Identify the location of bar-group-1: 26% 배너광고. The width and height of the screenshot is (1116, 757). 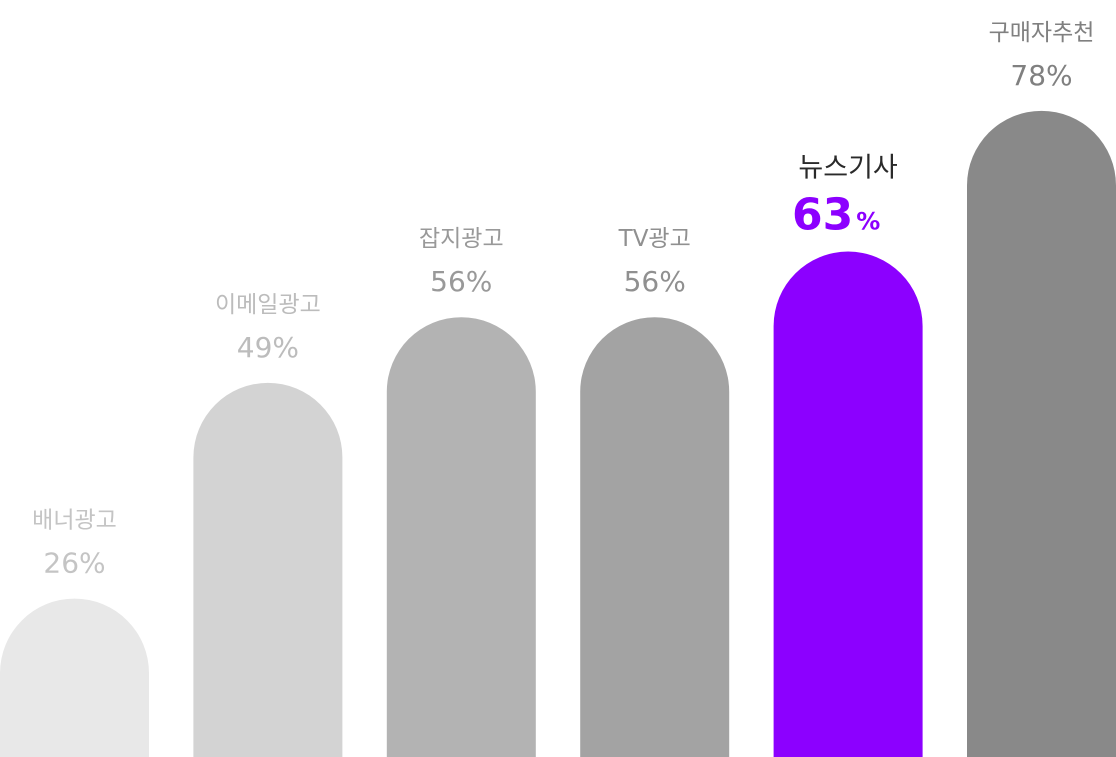
(74, 632).